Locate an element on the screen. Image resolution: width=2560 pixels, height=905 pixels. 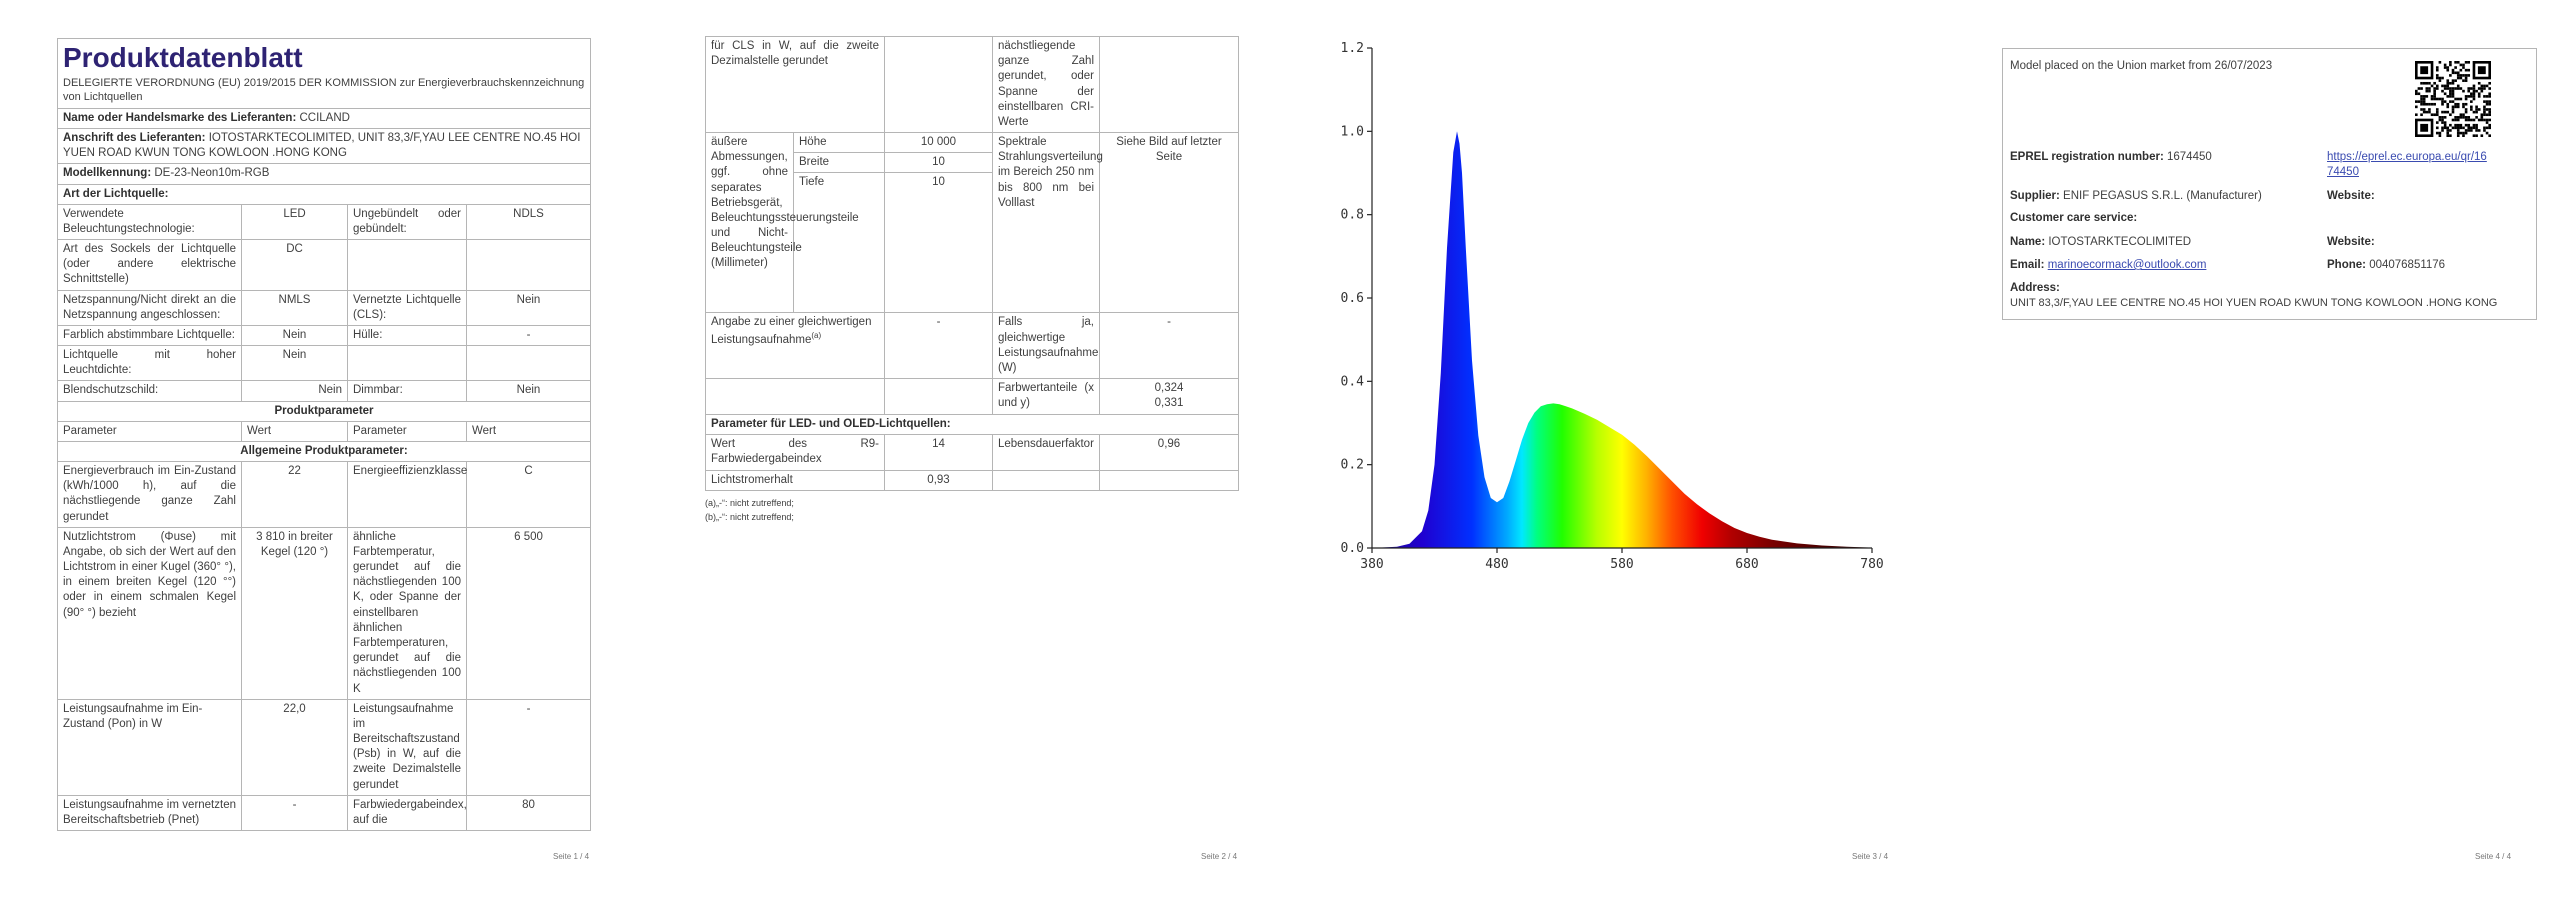
care-name-label: Name: is located at coordinates (2028, 242).